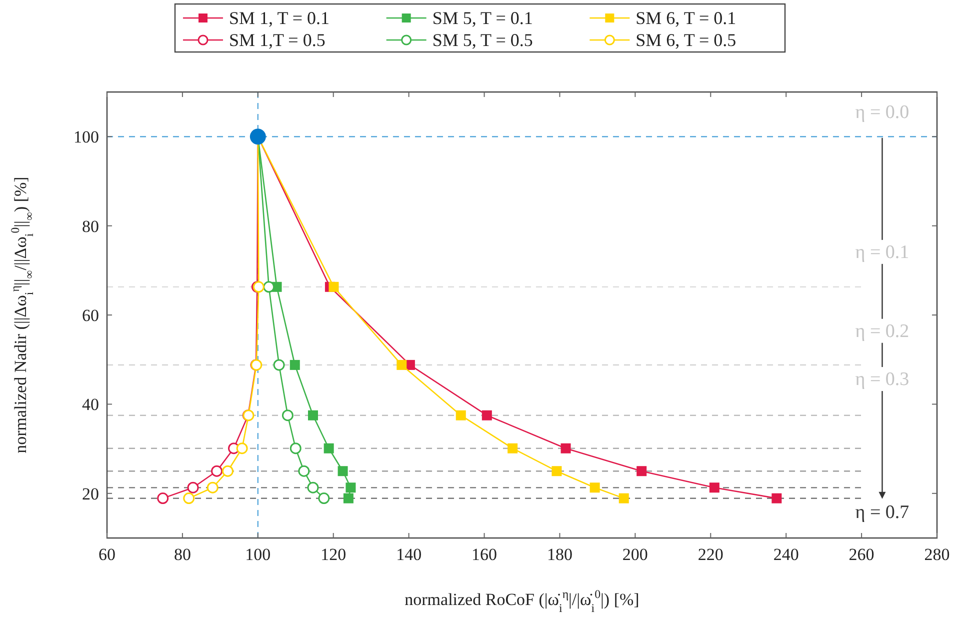  I want to click on annotation: η = 0.0, so click(882, 112).